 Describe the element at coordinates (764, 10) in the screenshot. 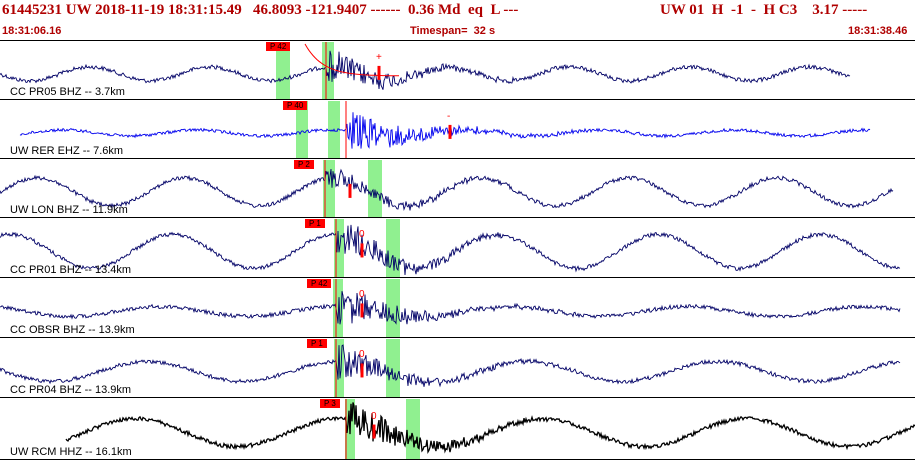

I see `solution-summary: UW 01 H -1 - H C3 3.17 -----` at that location.